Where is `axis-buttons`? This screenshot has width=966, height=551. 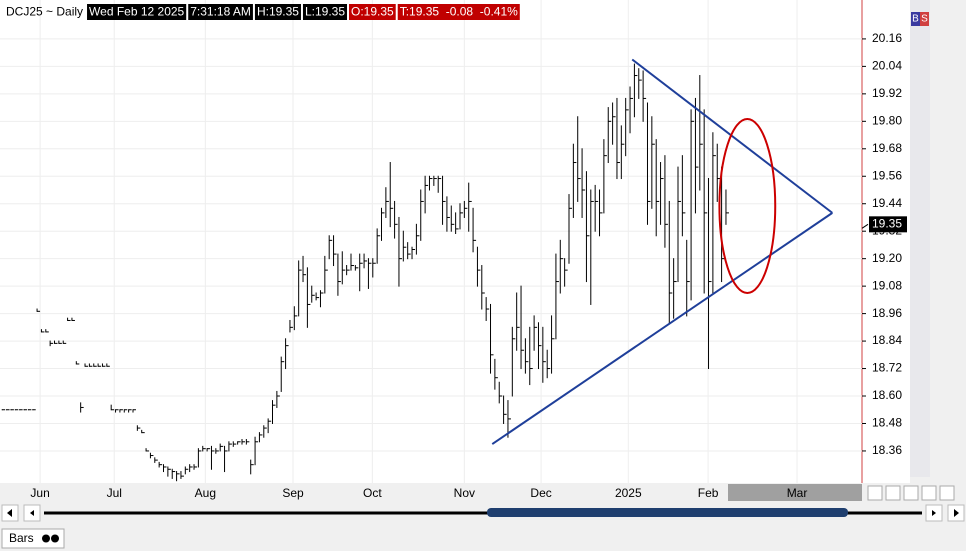
axis-buttons is located at coordinates (911, 493).